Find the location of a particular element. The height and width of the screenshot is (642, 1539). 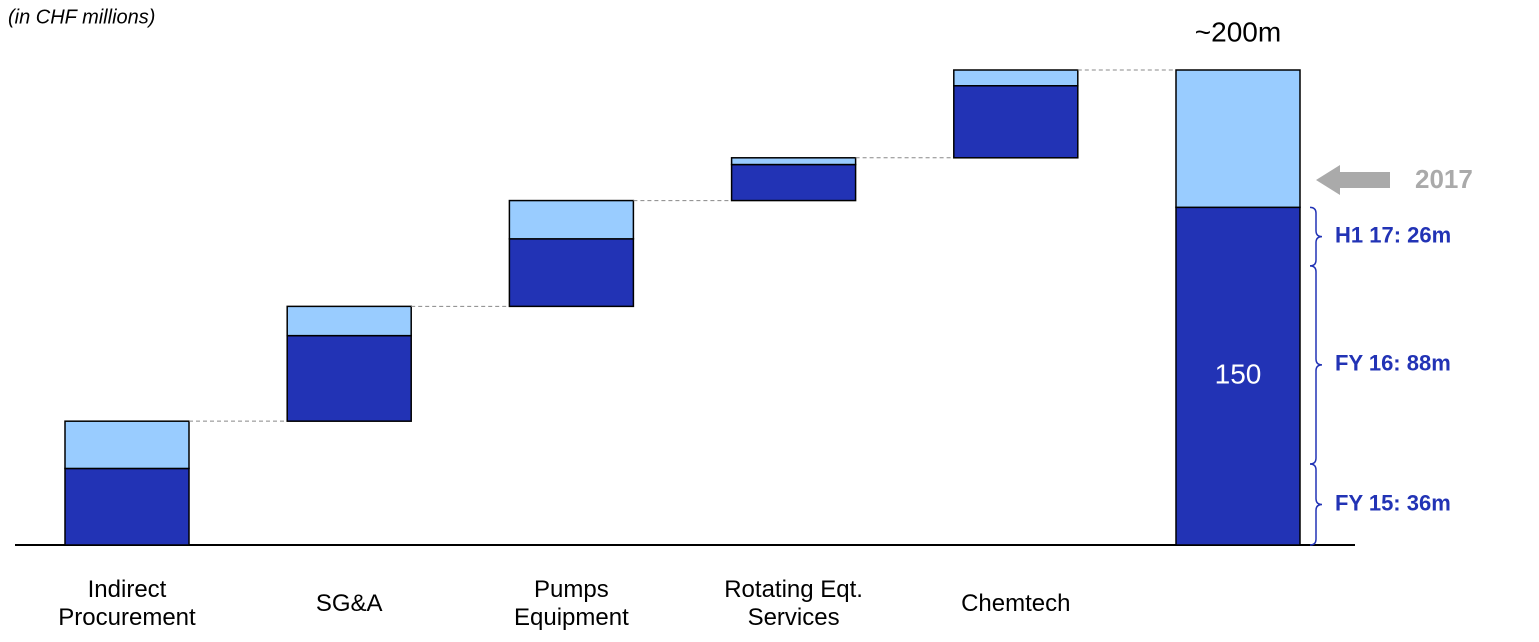

data-label: 150 is located at coordinates (1238, 374).